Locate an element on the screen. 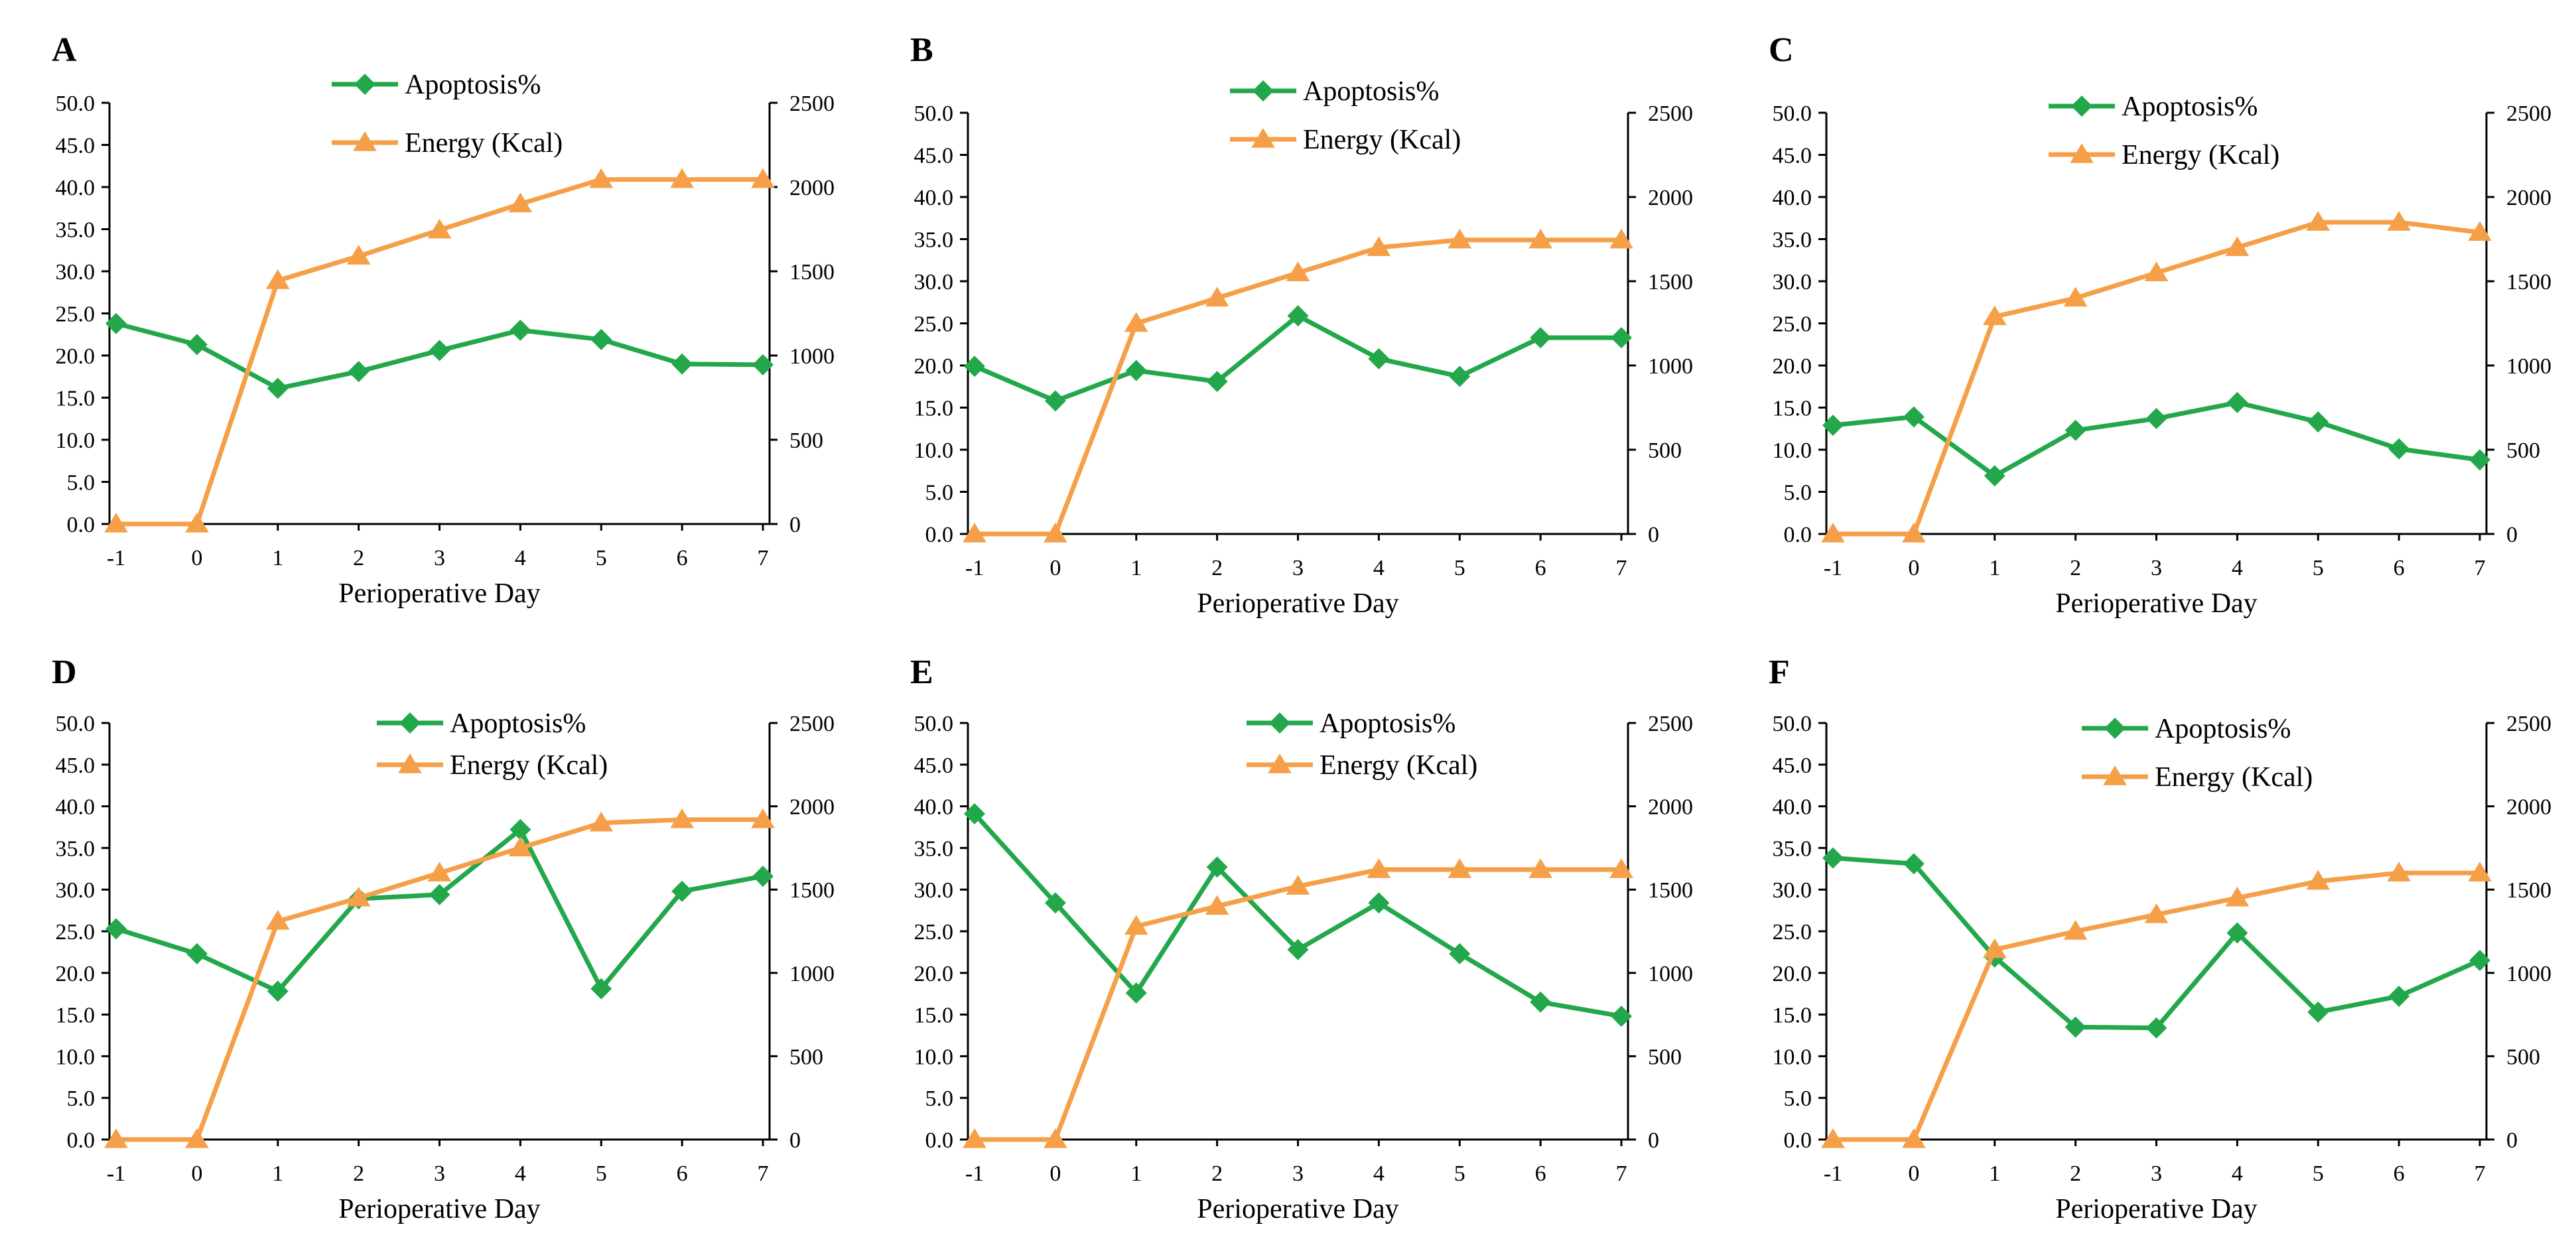 The image size is (2576, 1245). energy-series-line is located at coordinates (1298, 1005).